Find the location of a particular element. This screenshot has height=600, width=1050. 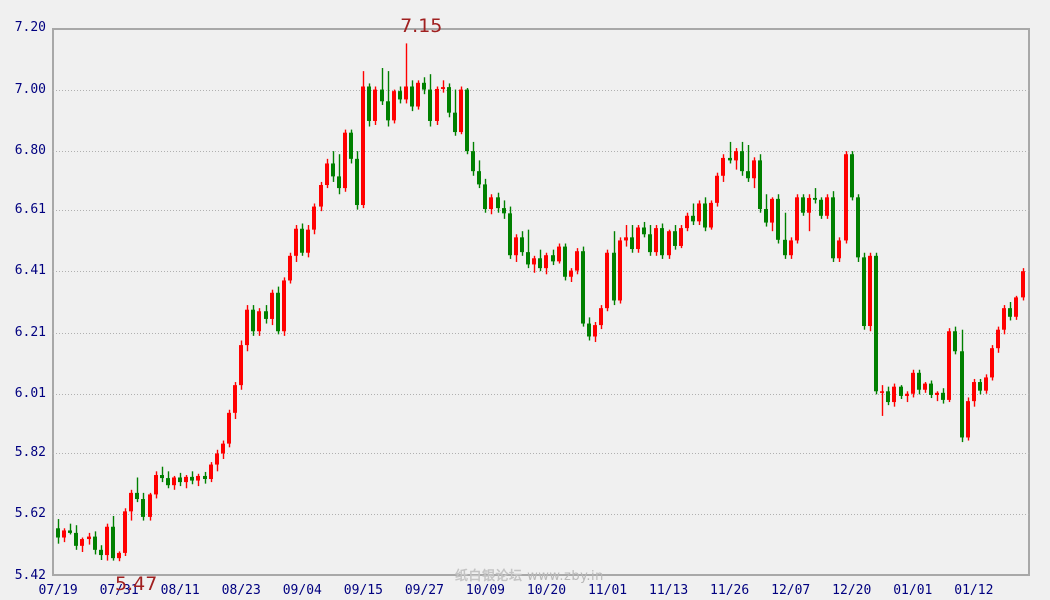

y-axis-label: 6.21 is located at coordinates (30, 332).